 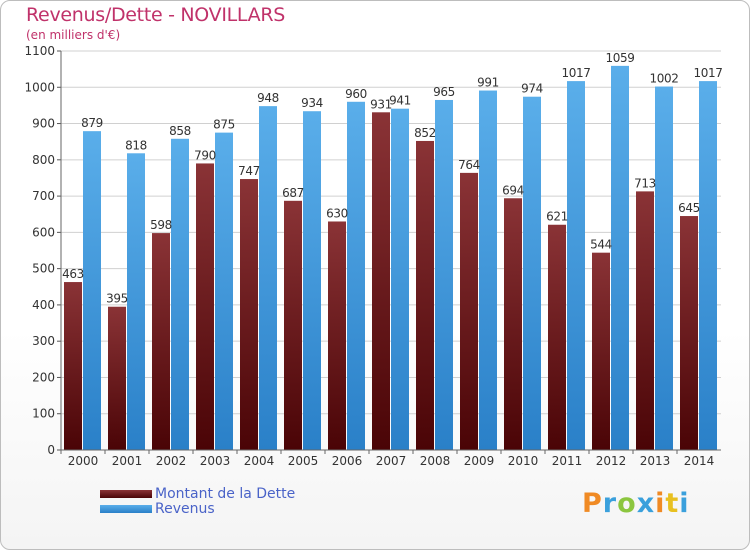 What do you see at coordinates (39, 87) in the screenshot?
I see `y-tick-label: 1000` at bounding box center [39, 87].